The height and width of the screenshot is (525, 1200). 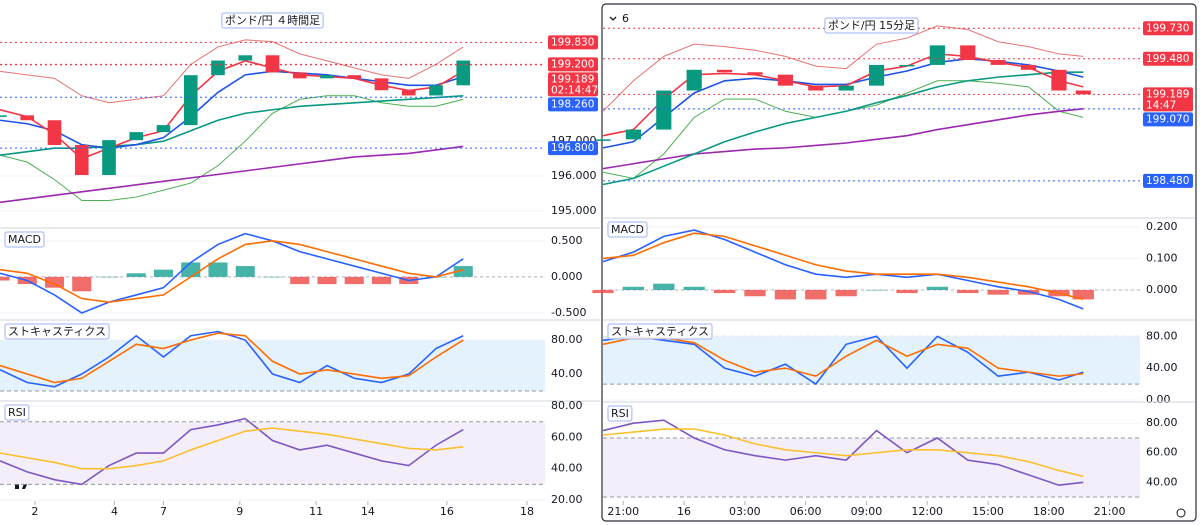 I want to click on y-tick-label: 20.00, so click(x=567, y=499).